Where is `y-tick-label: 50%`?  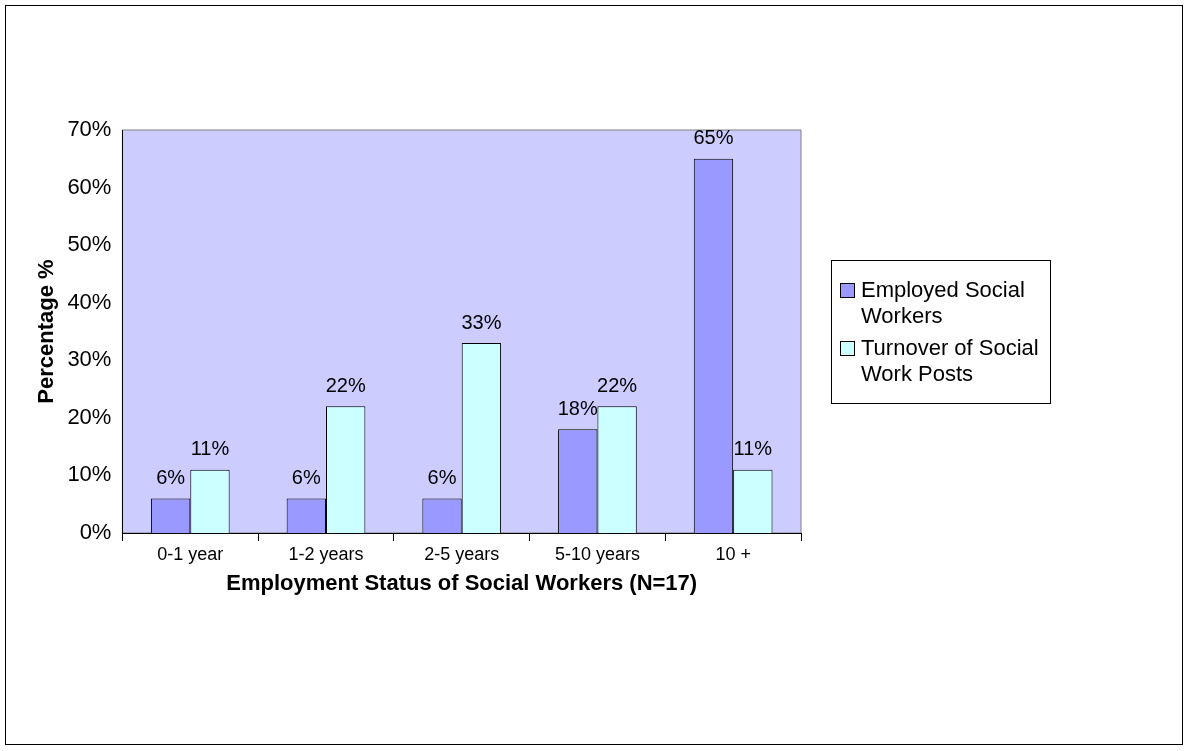 y-tick-label: 50% is located at coordinates (89, 244).